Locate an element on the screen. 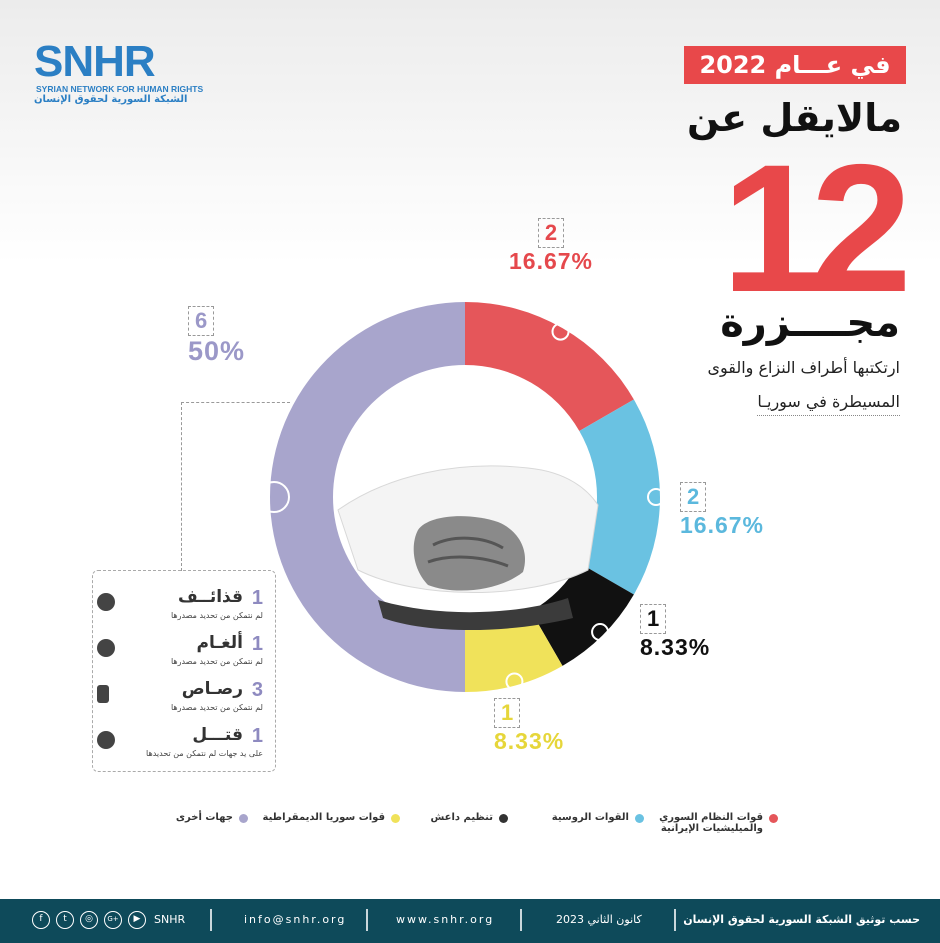 The height and width of the screenshot is (943, 940). leader-line is located at coordinates (235, 486).